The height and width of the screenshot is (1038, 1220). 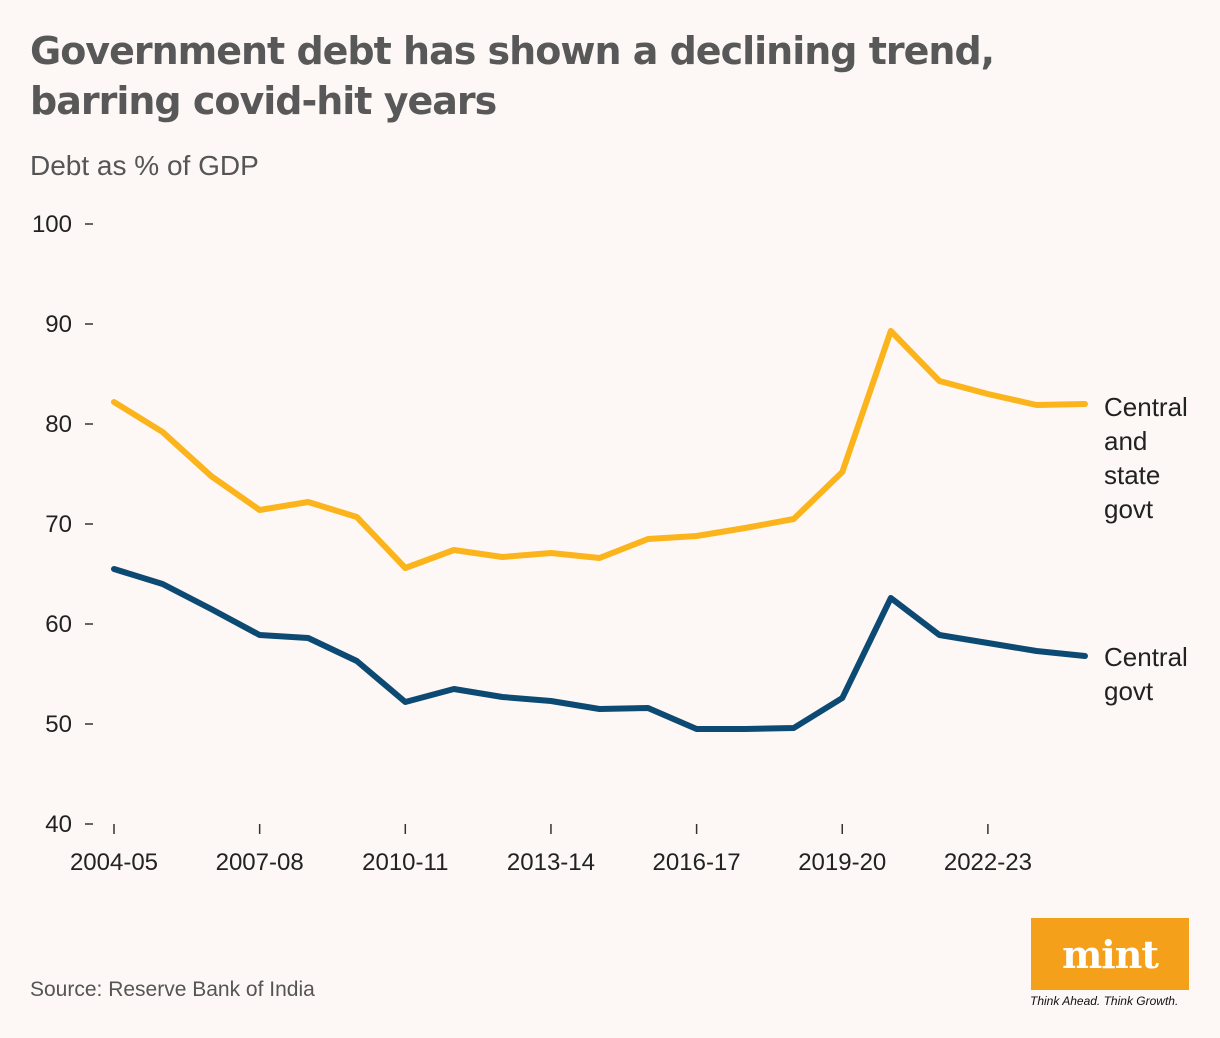 I want to click on y-tick-label: 60, so click(x=58, y=624).